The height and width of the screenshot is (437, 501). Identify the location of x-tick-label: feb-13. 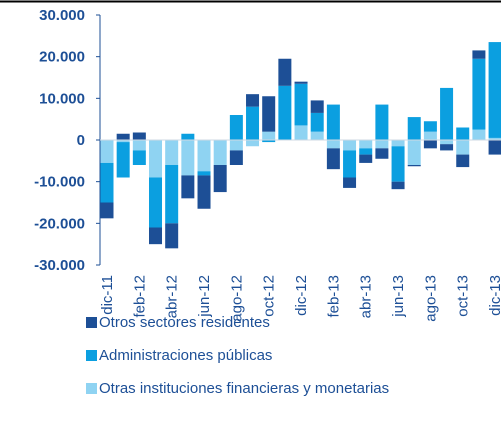
(333, 296).